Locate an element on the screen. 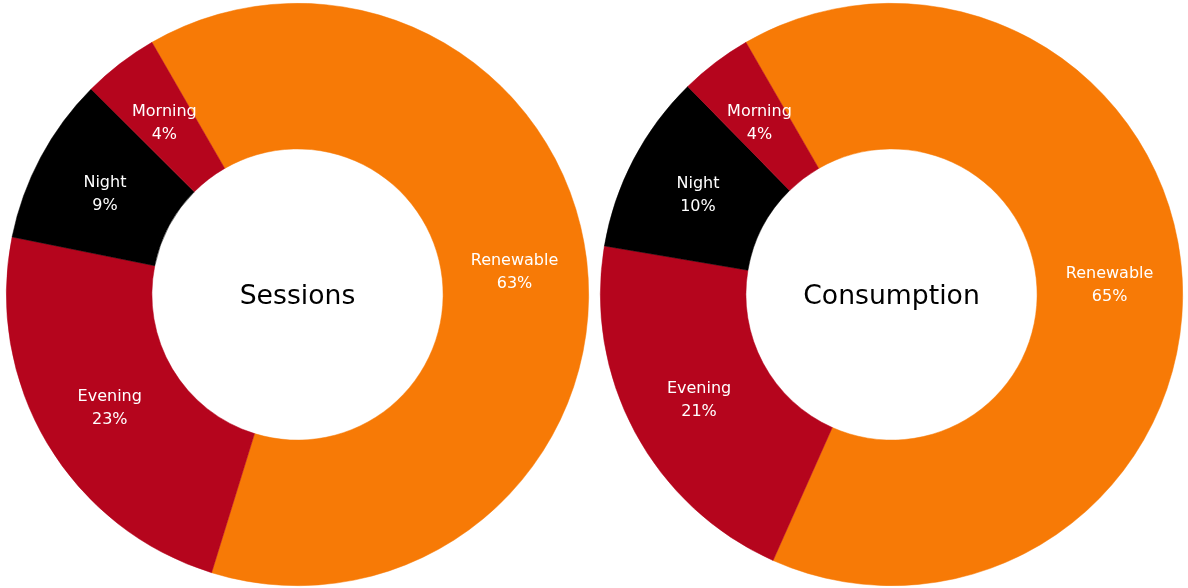  data-label: 10% is located at coordinates (698, 206).